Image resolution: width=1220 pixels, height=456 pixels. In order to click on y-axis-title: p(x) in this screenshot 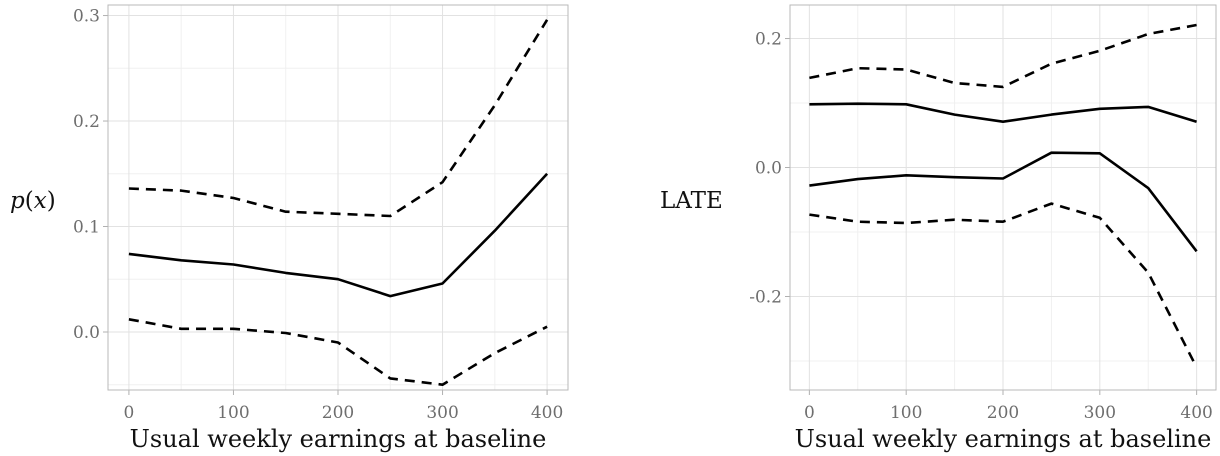, I will do `click(33, 201)`.